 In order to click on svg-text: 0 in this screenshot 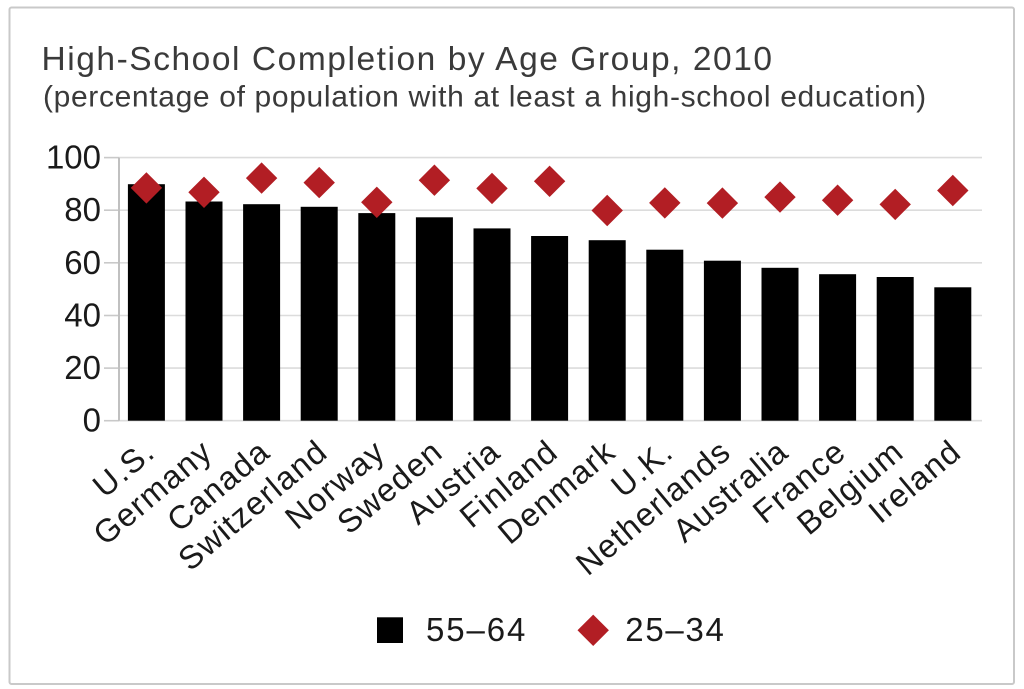, I will do `click(92, 420)`.